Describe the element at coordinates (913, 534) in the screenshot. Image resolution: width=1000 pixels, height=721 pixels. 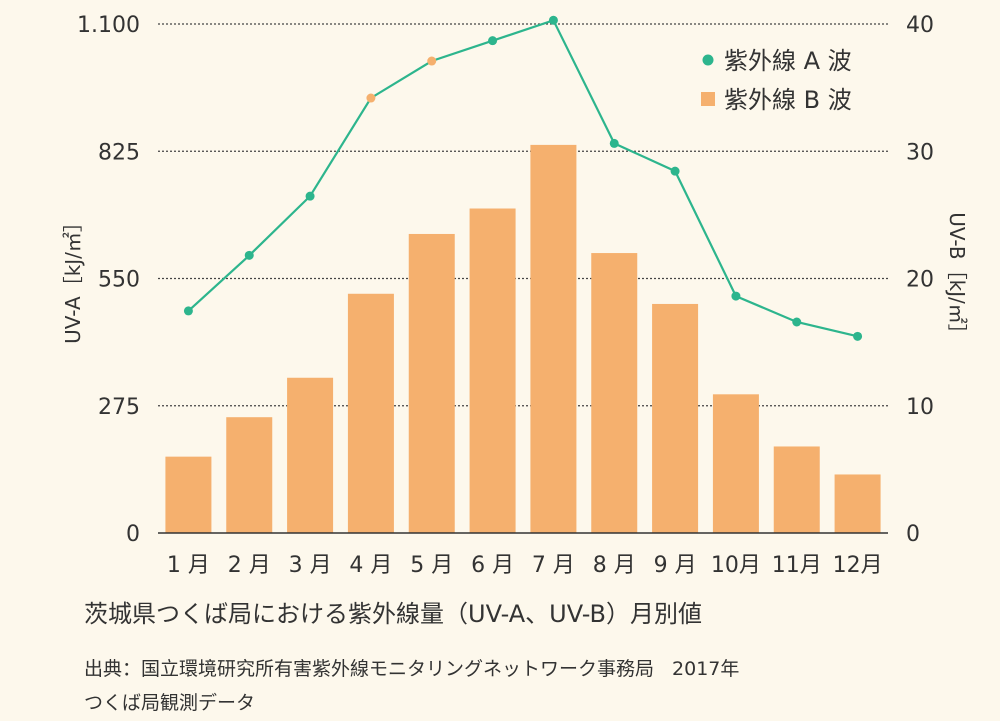
I see `y-right-tick-0: 0` at that location.